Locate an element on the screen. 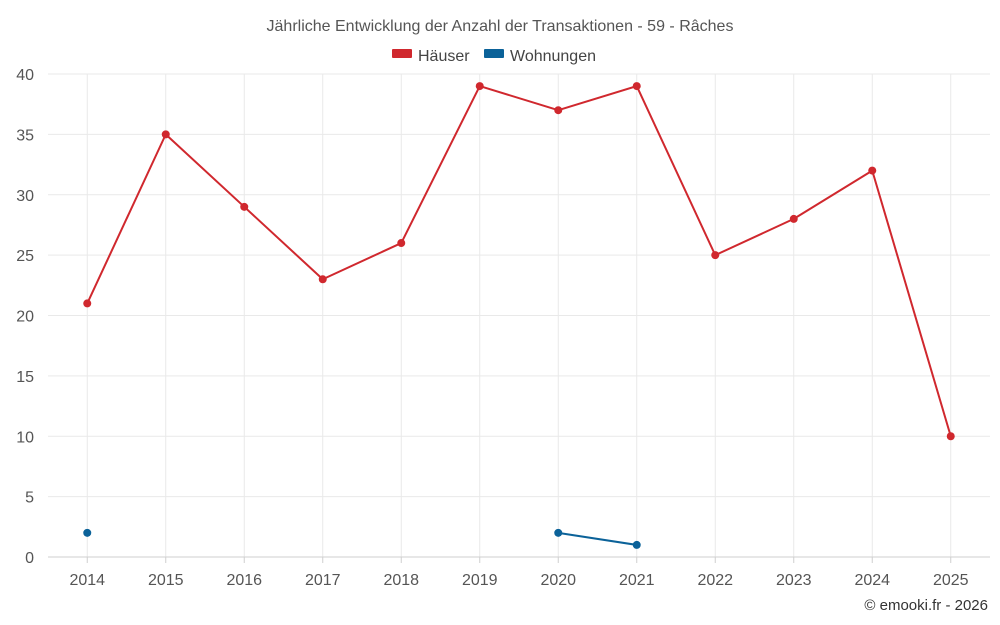 This screenshot has width=1000, height=625. x-tick-label: 2022 is located at coordinates (715, 580).